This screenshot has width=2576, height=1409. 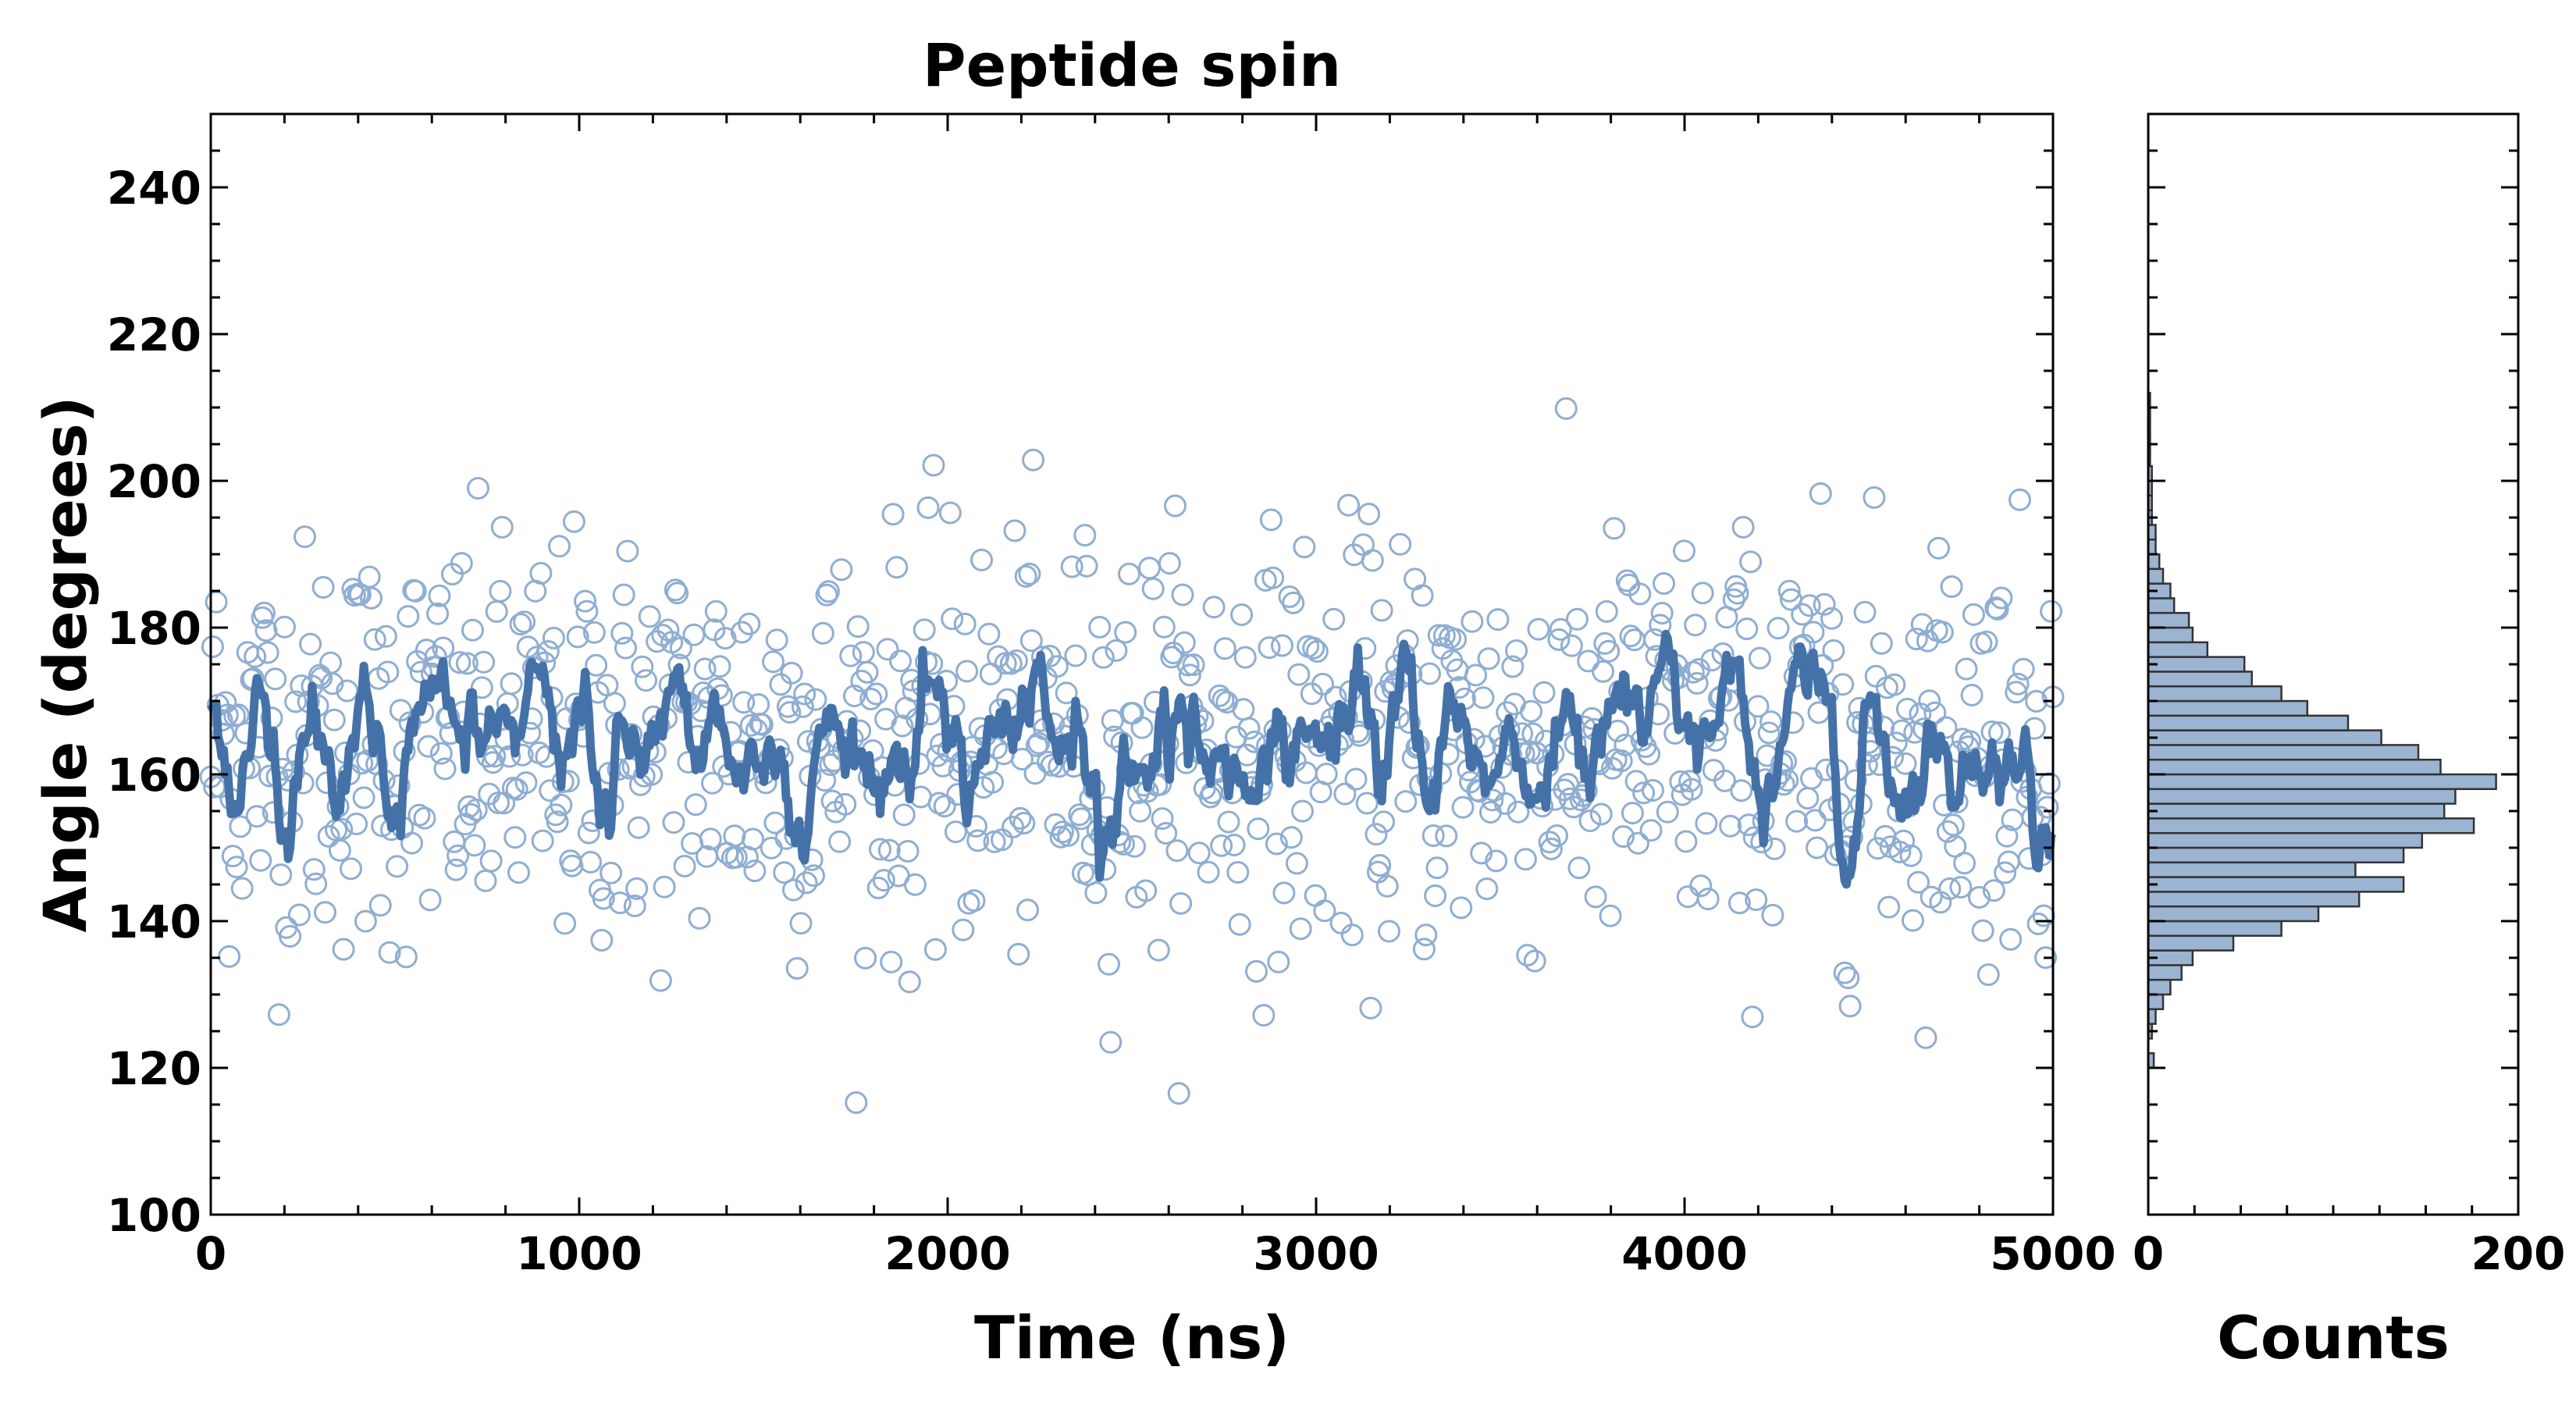 What do you see at coordinates (2052, 1253) in the screenshot?
I see `x-tick-label: 5000` at bounding box center [2052, 1253].